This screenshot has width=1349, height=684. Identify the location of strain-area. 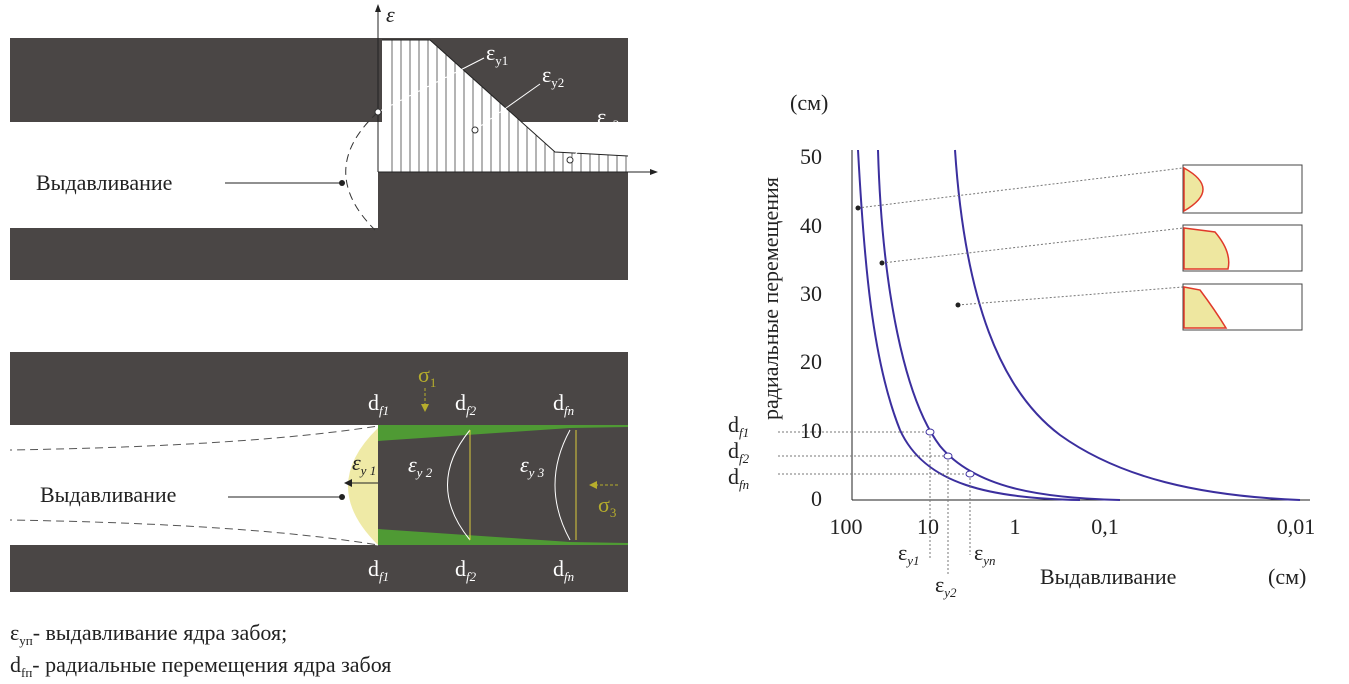
(505, 106).